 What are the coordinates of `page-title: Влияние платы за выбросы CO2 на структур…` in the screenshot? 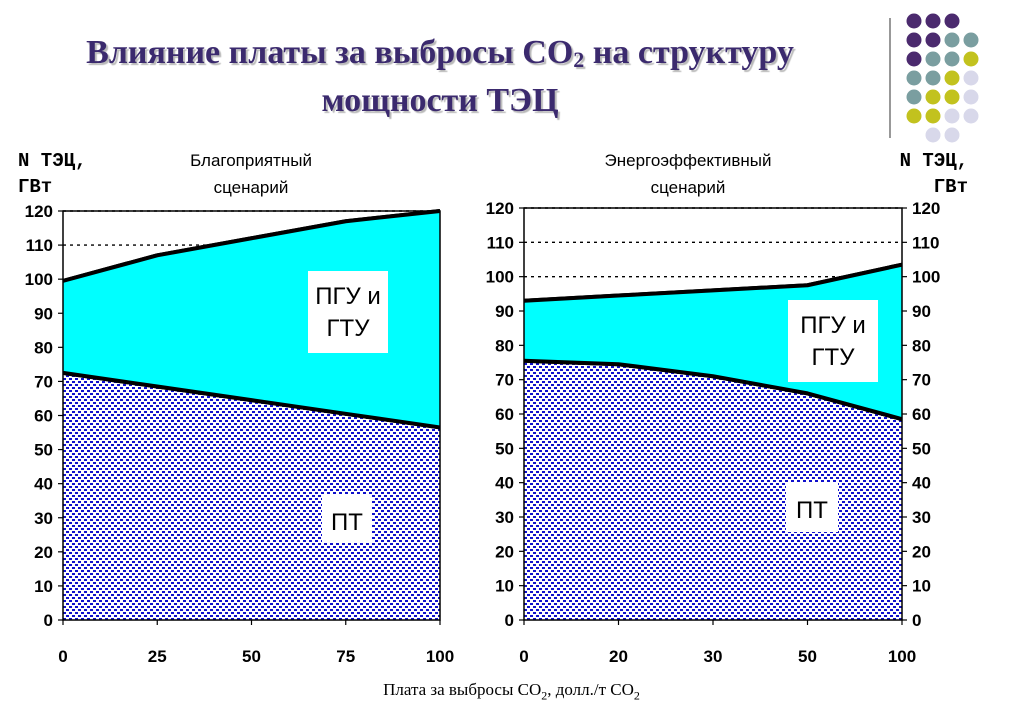 It's located at (440, 53).